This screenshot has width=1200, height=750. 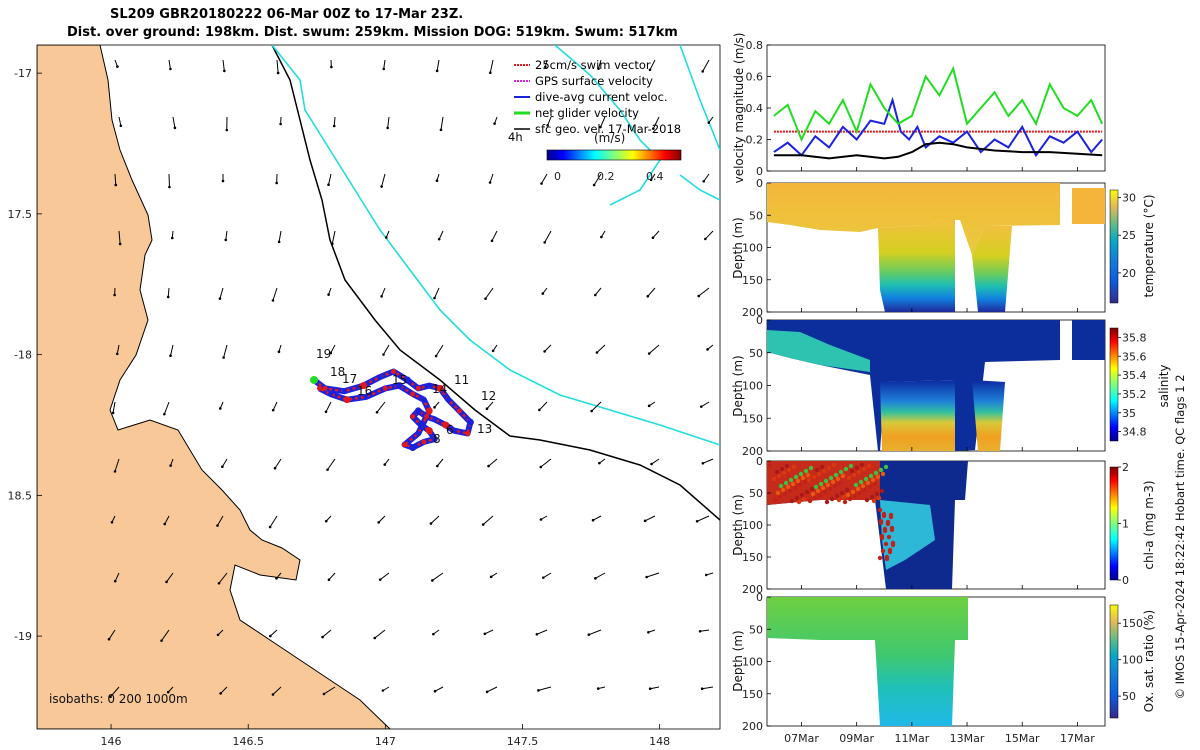 I want to click on legend-swim-vector: 25cm/s swim vector, so click(x=593, y=65).